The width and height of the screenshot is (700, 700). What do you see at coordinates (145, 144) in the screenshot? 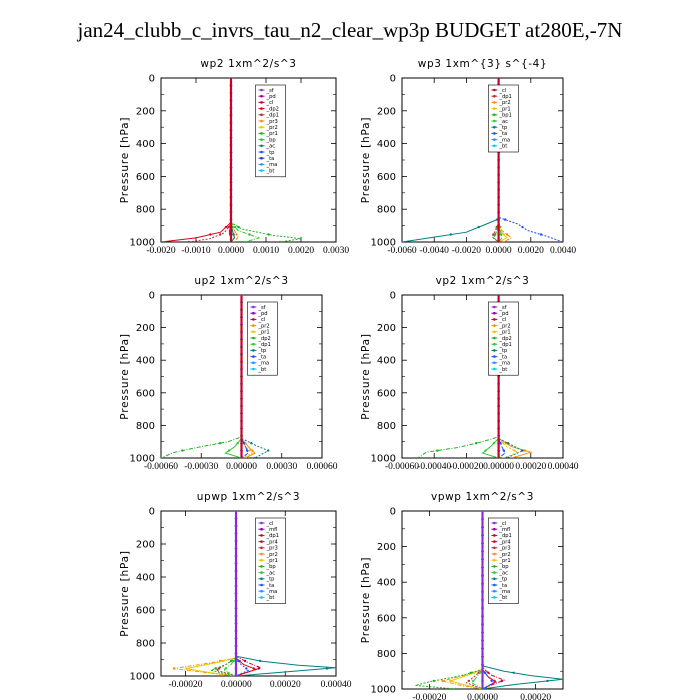
I see `y-tick-label: 400` at bounding box center [145, 144].